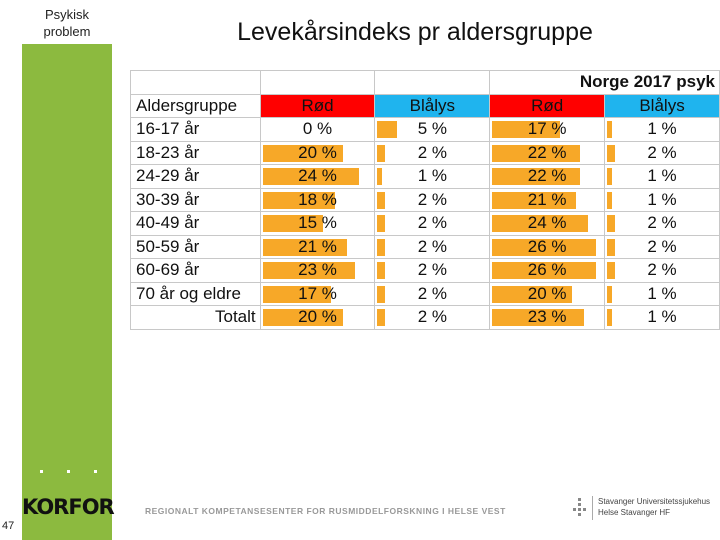  What do you see at coordinates (634, 512) in the screenshot?
I see `hospital-org: Helse Stavanger HF` at bounding box center [634, 512].